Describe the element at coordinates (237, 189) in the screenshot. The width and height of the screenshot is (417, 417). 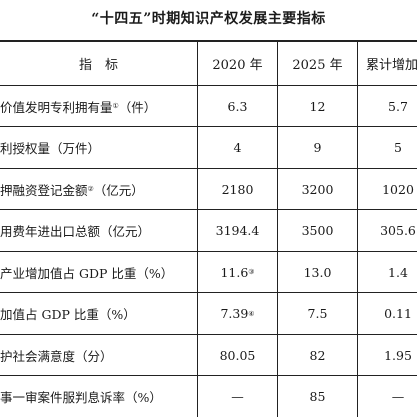
I see `value-2020: 2180` at that location.